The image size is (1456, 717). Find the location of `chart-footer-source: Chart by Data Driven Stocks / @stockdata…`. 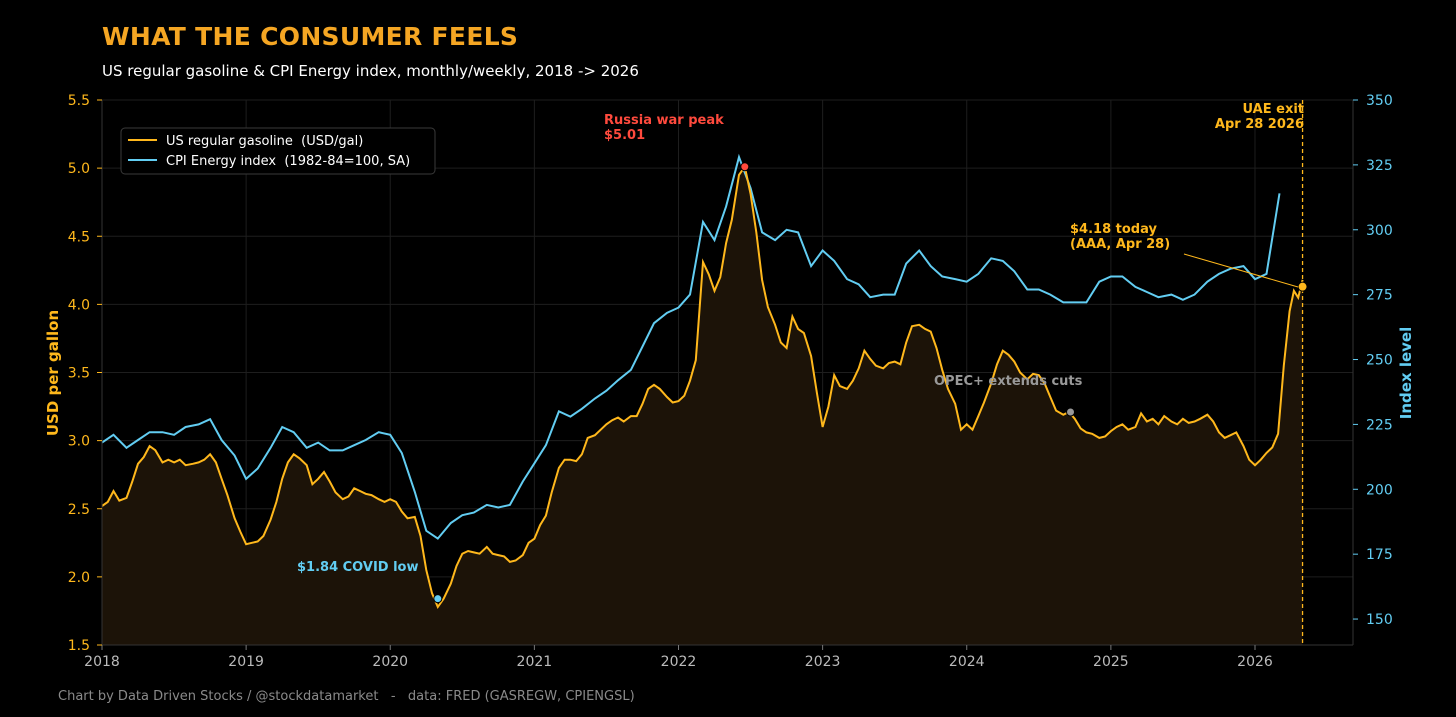

chart-footer-source: Chart by Data Driven Stocks / @stockdata… is located at coordinates (346, 696).